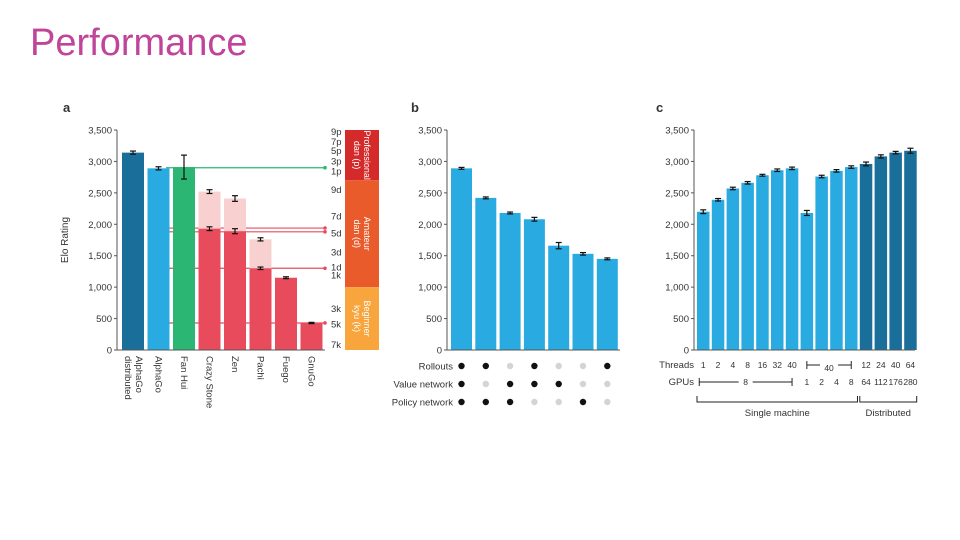 The width and height of the screenshot is (960, 540). Describe the element at coordinates (430, 162) in the screenshot. I see `panel-b-y-tick-label: 3,000` at that location.